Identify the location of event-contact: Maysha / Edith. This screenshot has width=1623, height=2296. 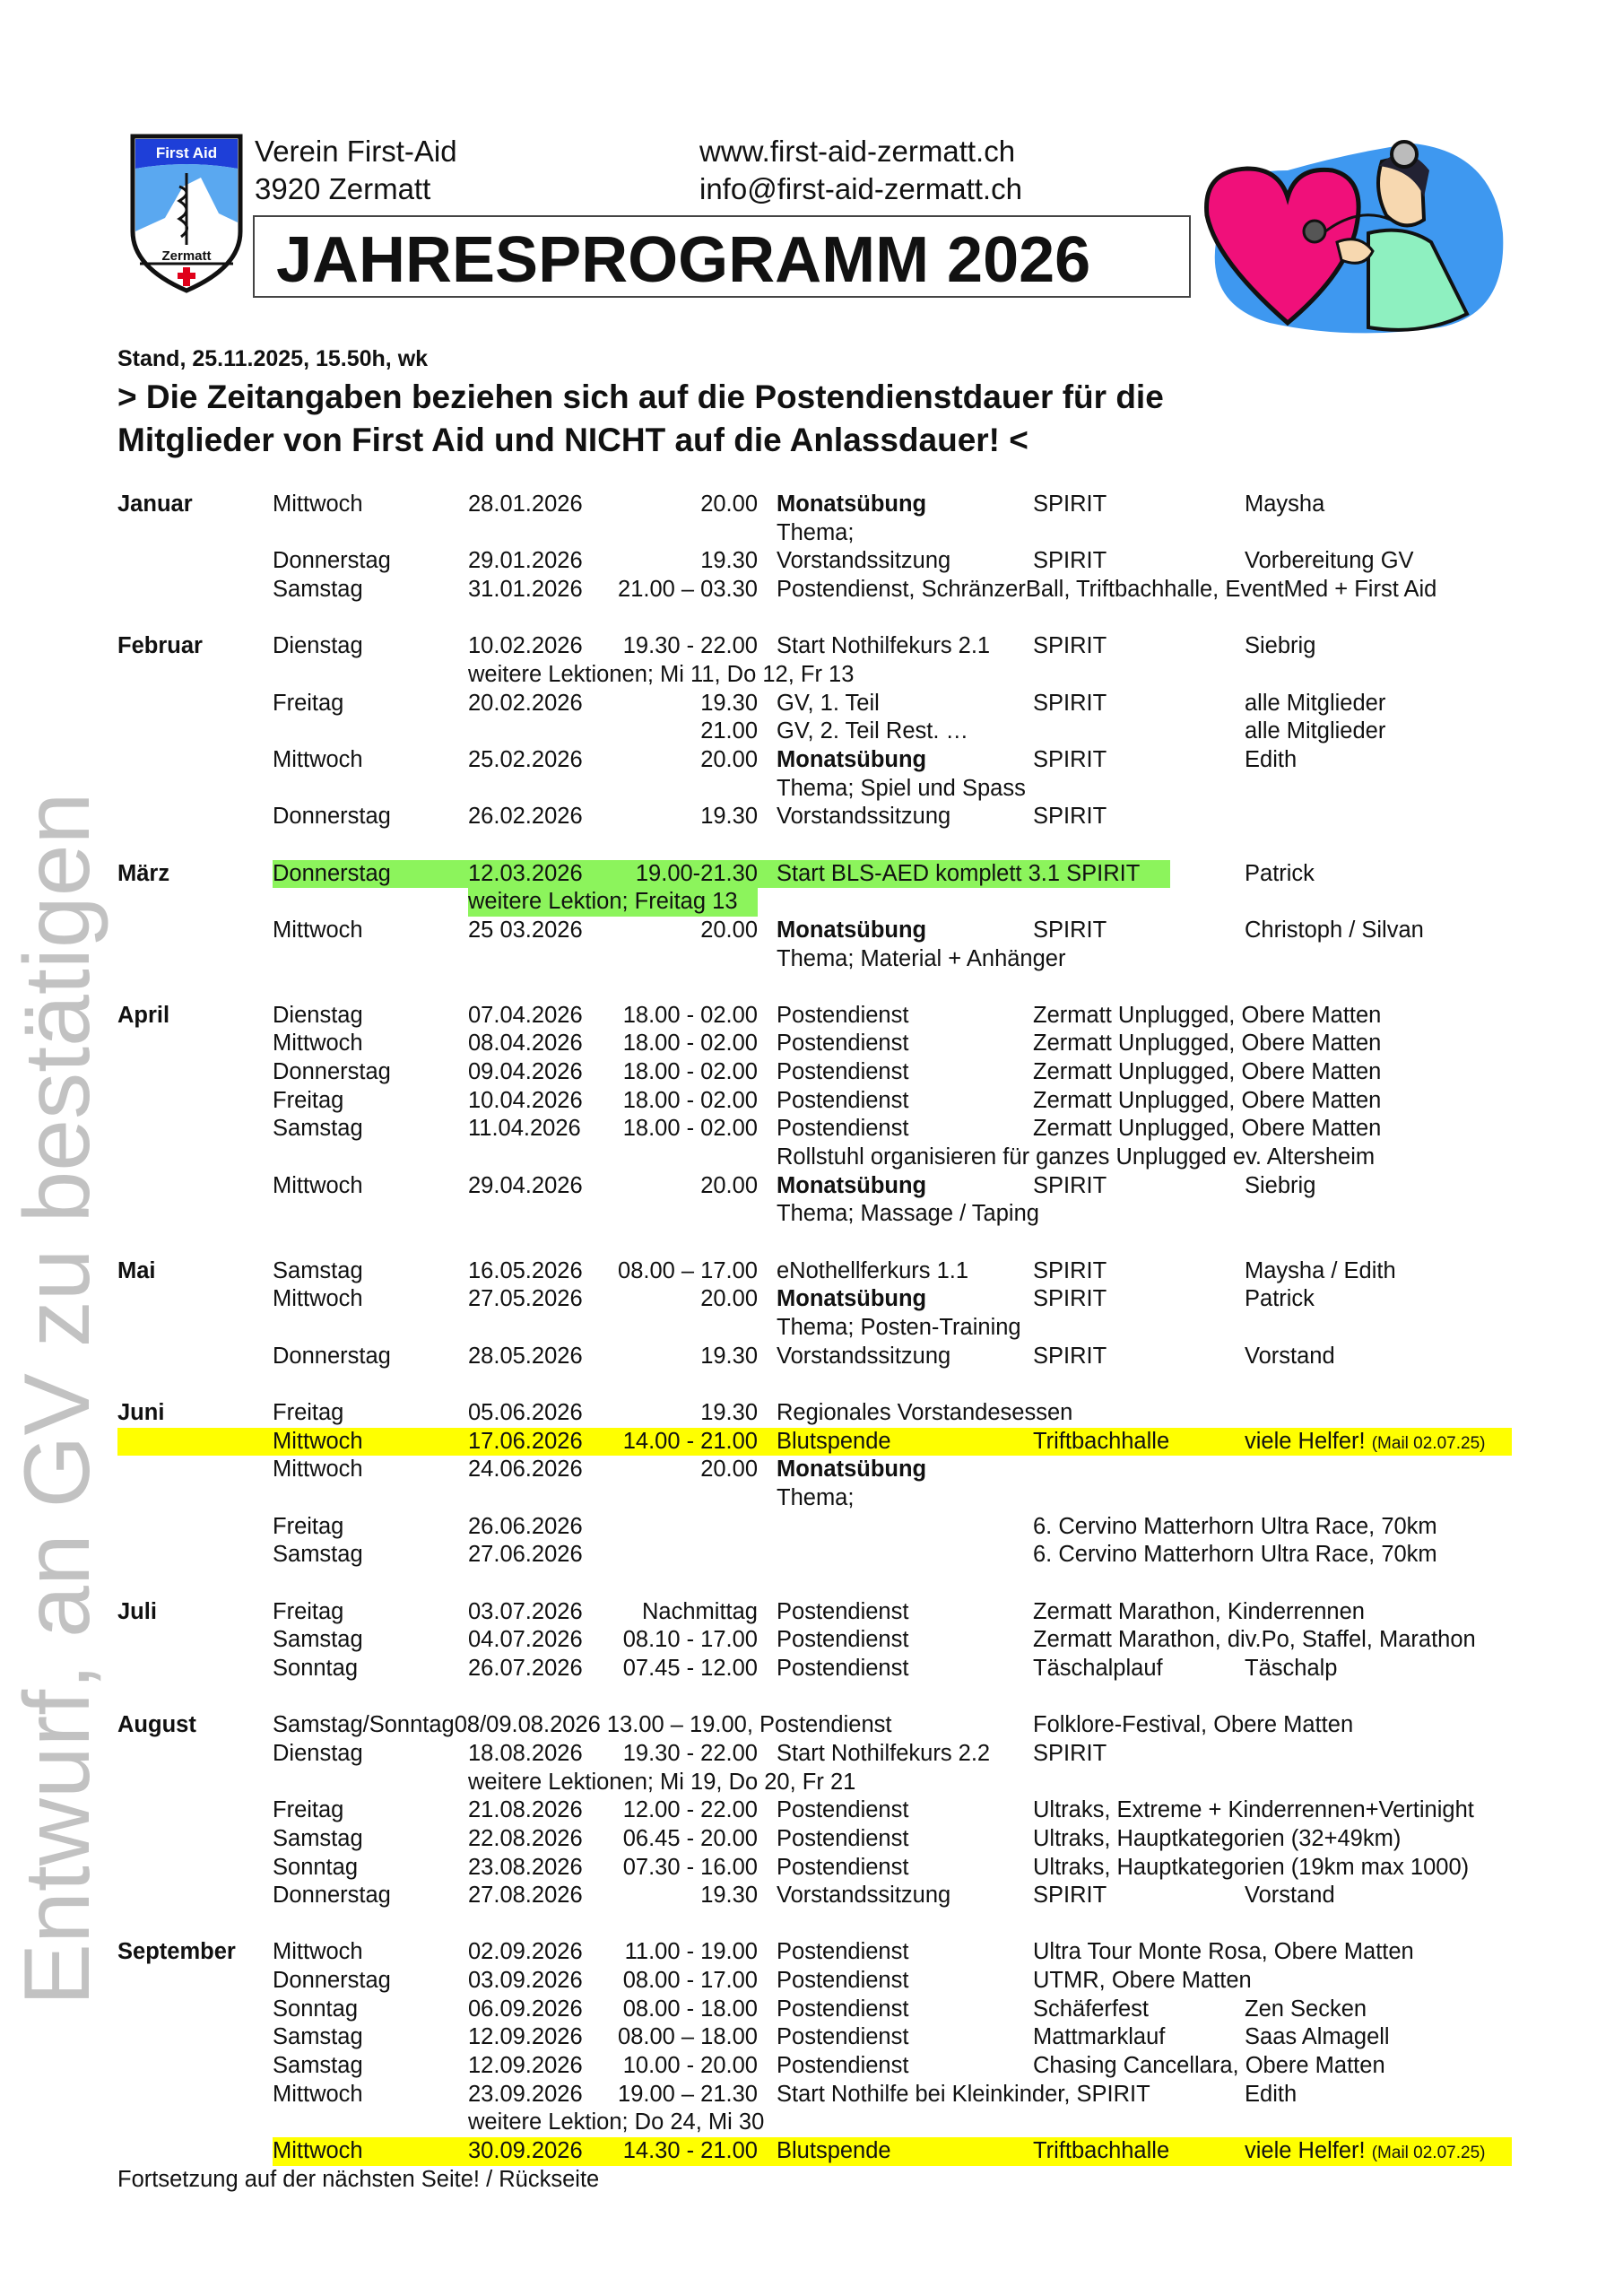
(1320, 1270).